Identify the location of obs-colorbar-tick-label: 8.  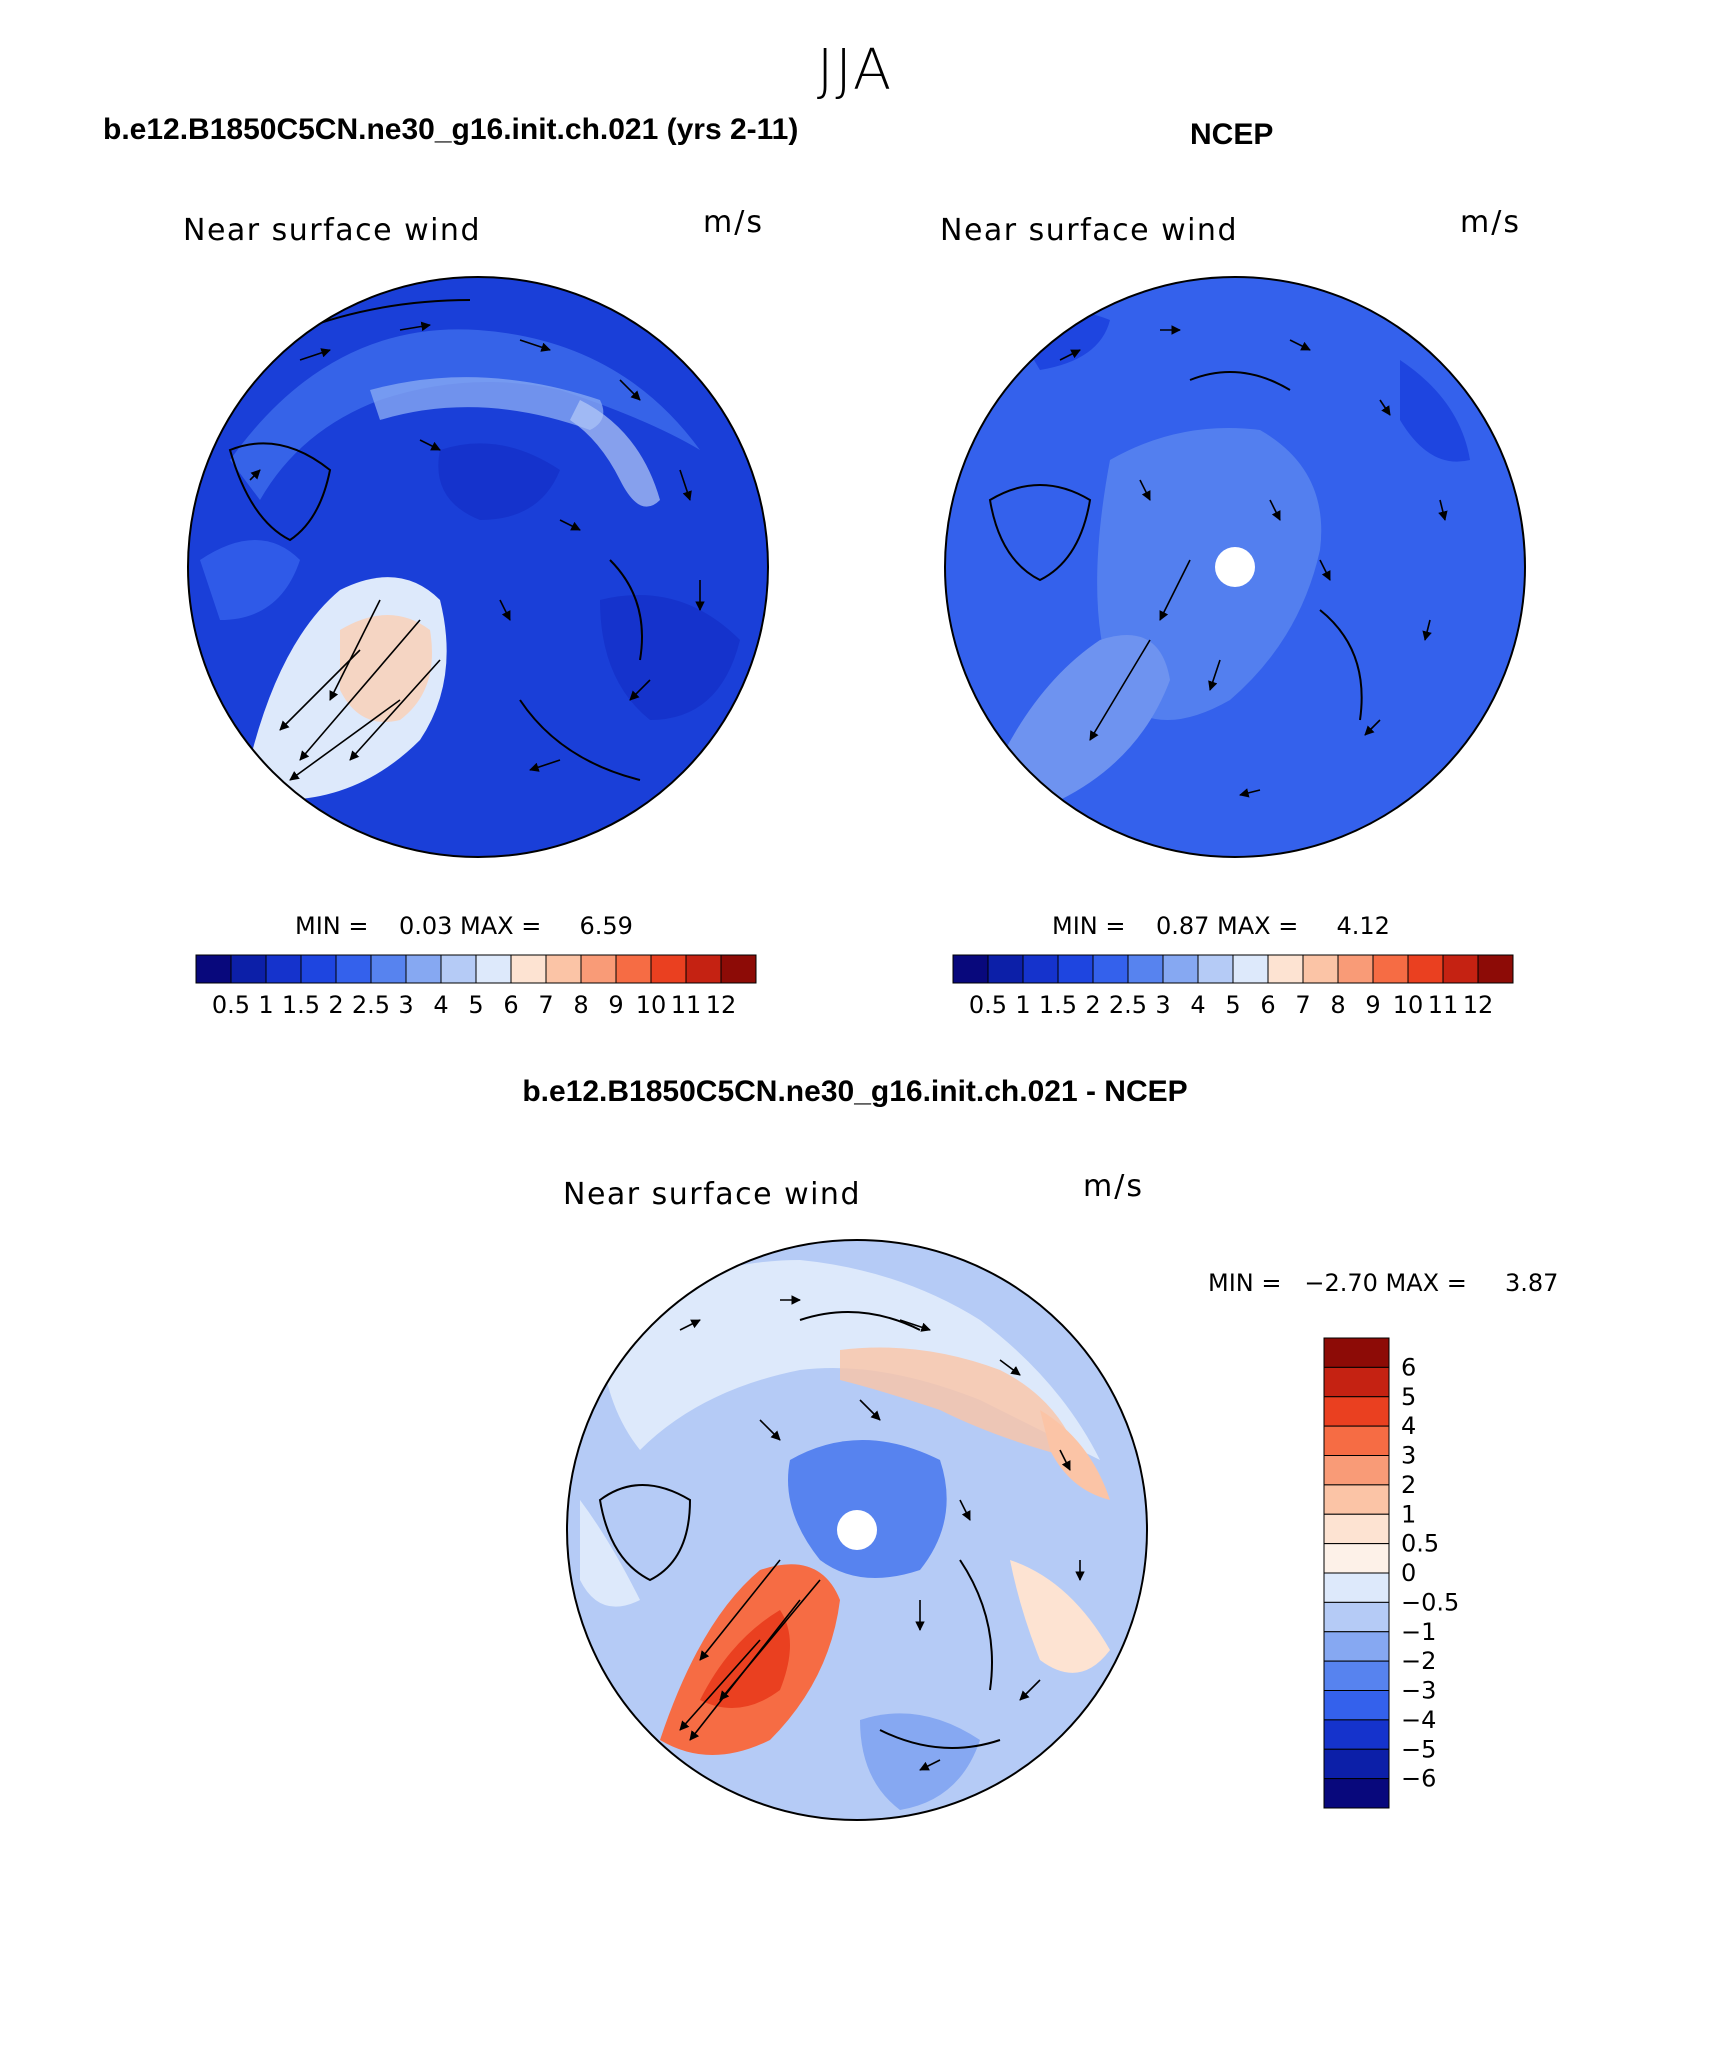
(1337, 1005).